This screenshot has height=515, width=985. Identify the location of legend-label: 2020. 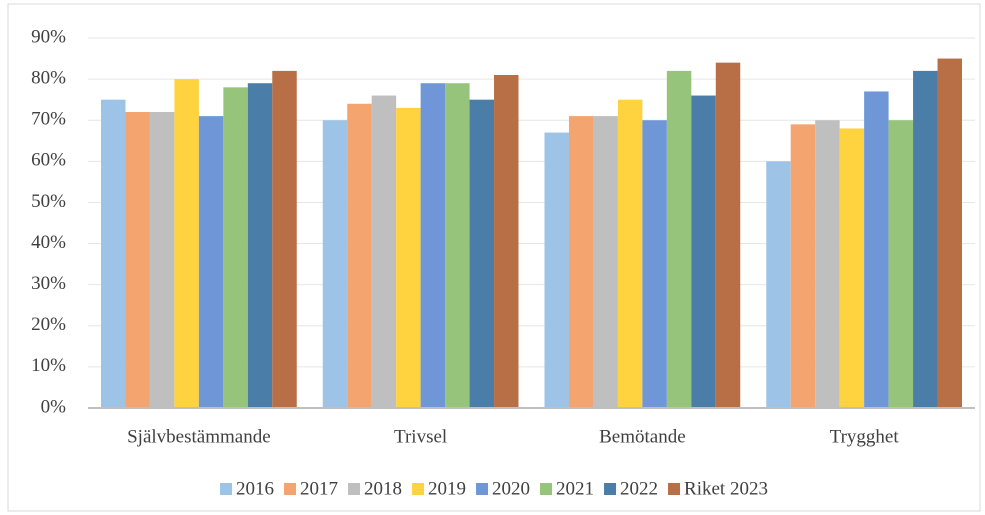
(511, 488).